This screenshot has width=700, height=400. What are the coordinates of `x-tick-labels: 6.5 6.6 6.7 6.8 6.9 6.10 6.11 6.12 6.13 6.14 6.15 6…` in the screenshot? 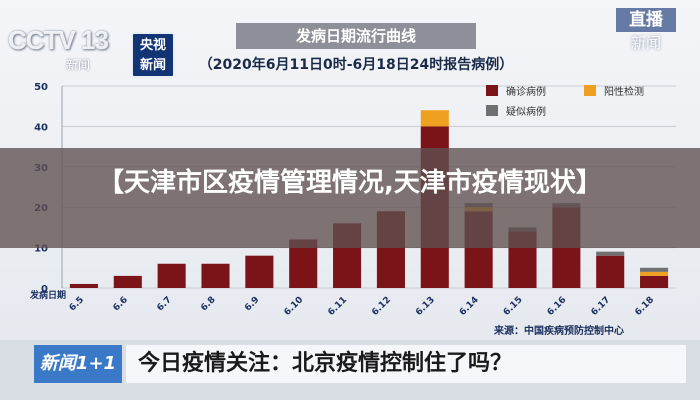 It's located at (362, 306).